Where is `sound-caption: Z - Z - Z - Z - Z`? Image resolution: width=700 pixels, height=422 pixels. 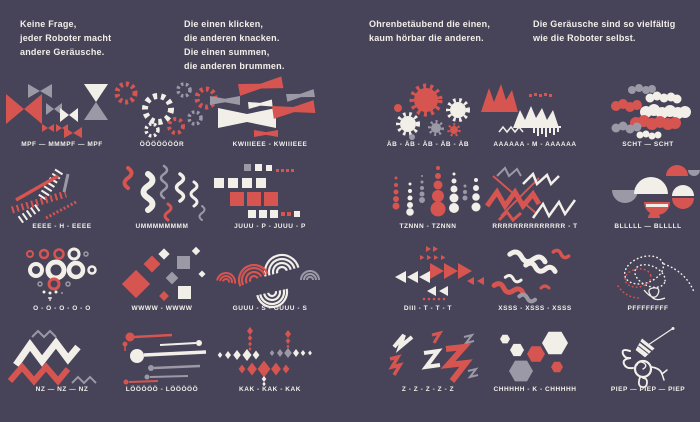
sound-caption: Z - Z - Z - Z - Z is located at coordinates (428, 389).